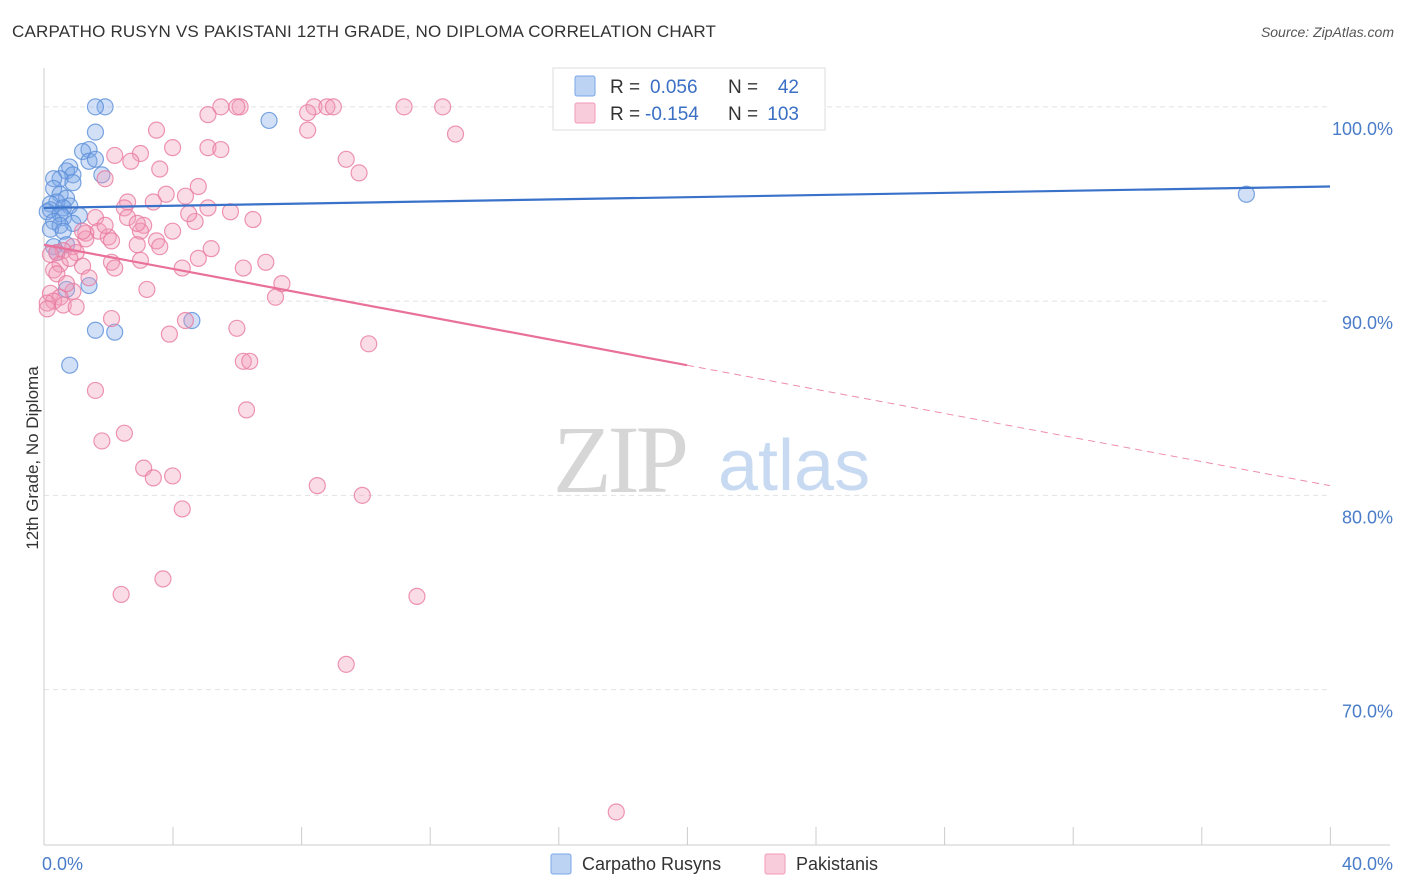  What do you see at coordinates (625, 87) in the screenshot?
I see `legend-r-label-0: R =` at bounding box center [625, 87].